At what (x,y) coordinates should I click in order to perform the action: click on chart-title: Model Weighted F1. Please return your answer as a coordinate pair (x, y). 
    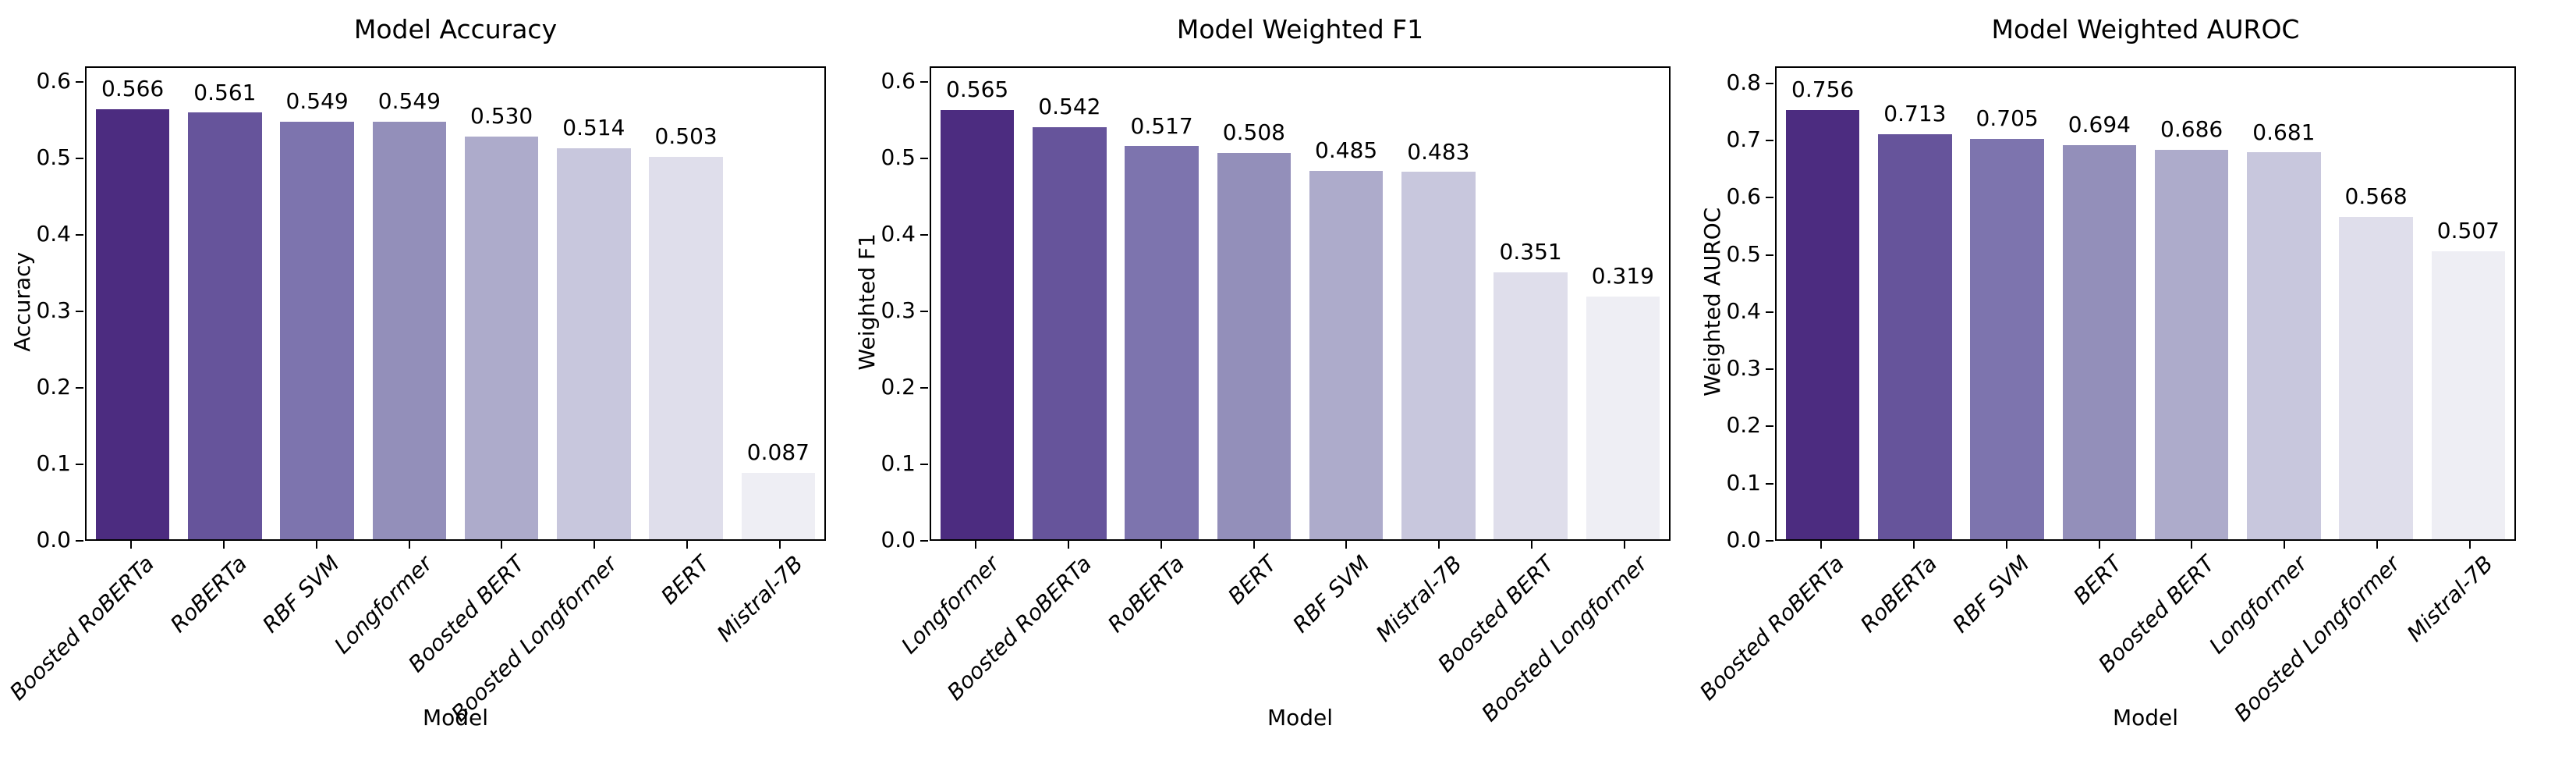
    Looking at the image, I should click on (1300, 29).